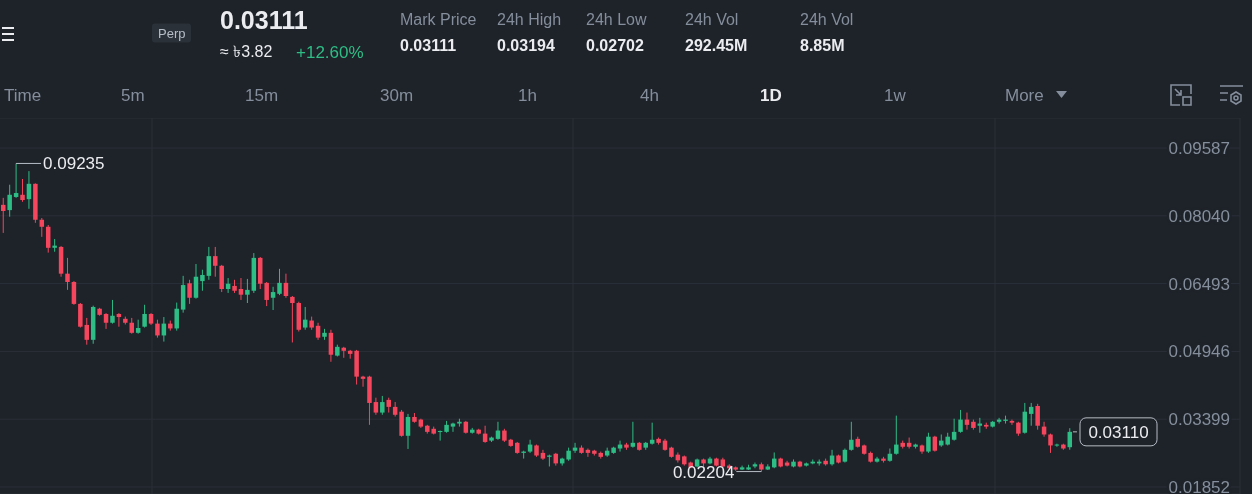  Describe the element at coordinates (330, 52) in the screenshot. I see `text: +12.60%` at that location.